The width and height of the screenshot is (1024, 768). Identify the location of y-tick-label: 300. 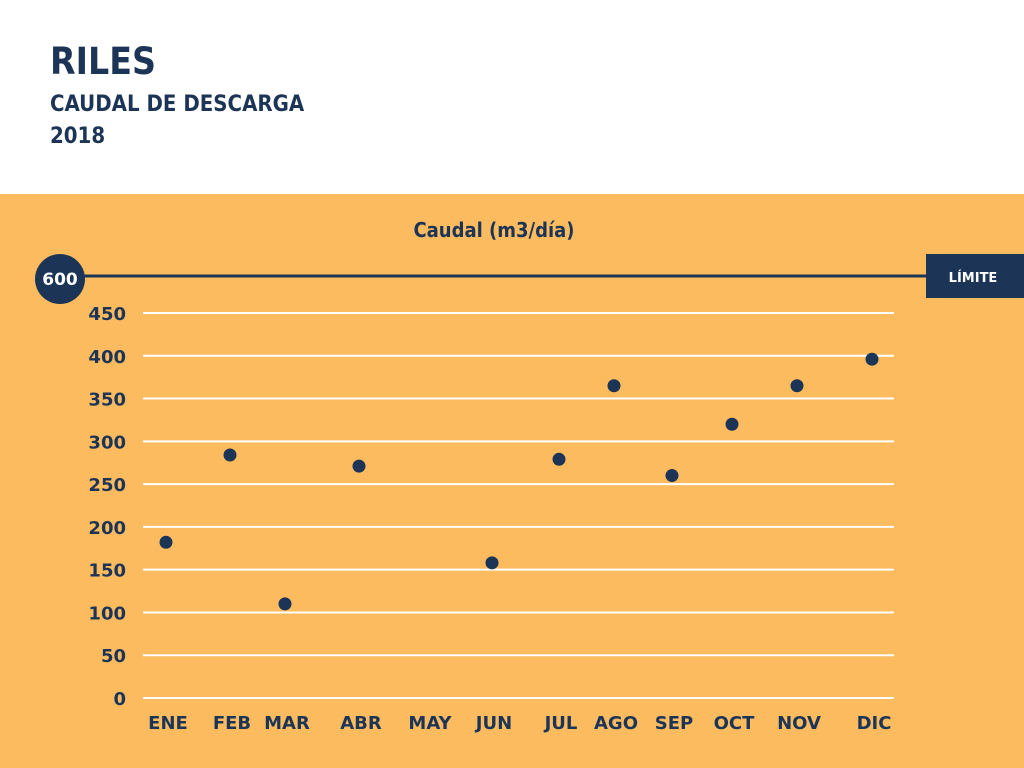
(107, 442).